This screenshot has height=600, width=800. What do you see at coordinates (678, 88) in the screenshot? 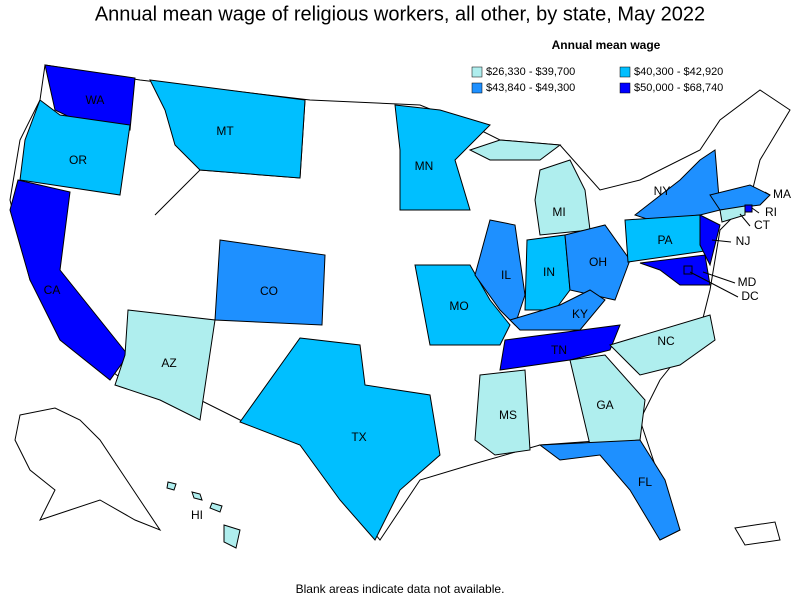
I see `legend-label: $50,000 - $68,740` at bounding box center [678, 88].